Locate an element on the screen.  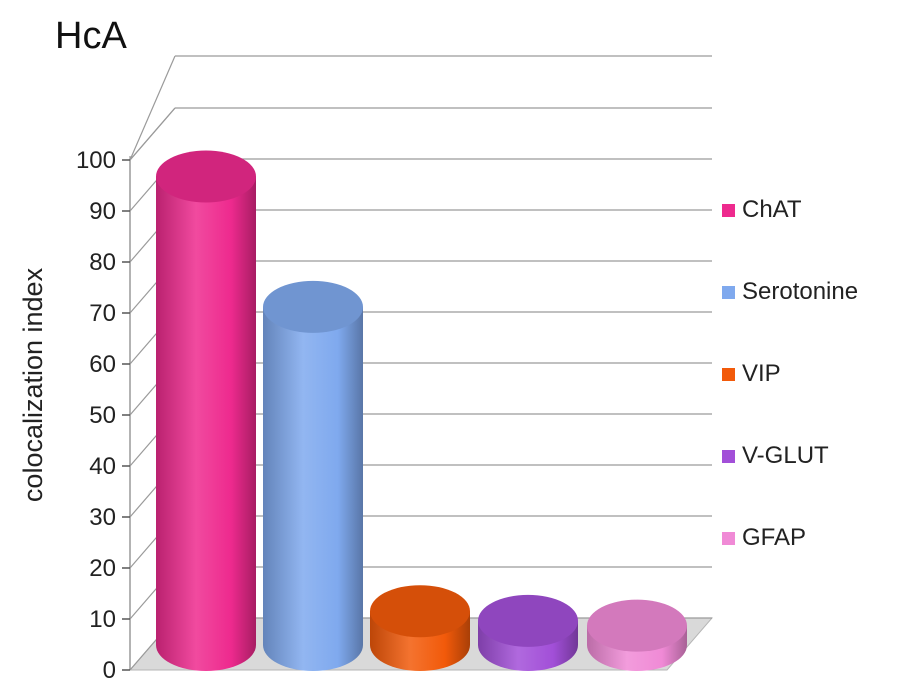
y-tick-label: 50 is located at coordinates (102, 415).